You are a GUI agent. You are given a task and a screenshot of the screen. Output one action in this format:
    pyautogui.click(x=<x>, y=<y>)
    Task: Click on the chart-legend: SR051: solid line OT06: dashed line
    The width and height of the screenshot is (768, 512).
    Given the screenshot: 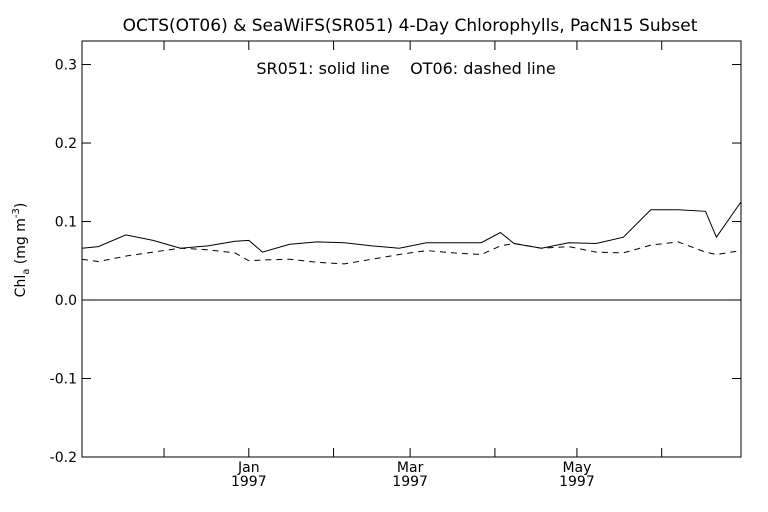 What is the action you would take?
    pyautogui.click(x=405, y=68)
    